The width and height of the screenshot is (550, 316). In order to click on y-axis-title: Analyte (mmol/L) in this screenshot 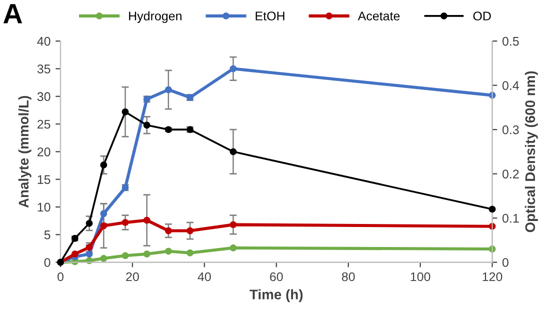, I will do `click(25, 152)`.